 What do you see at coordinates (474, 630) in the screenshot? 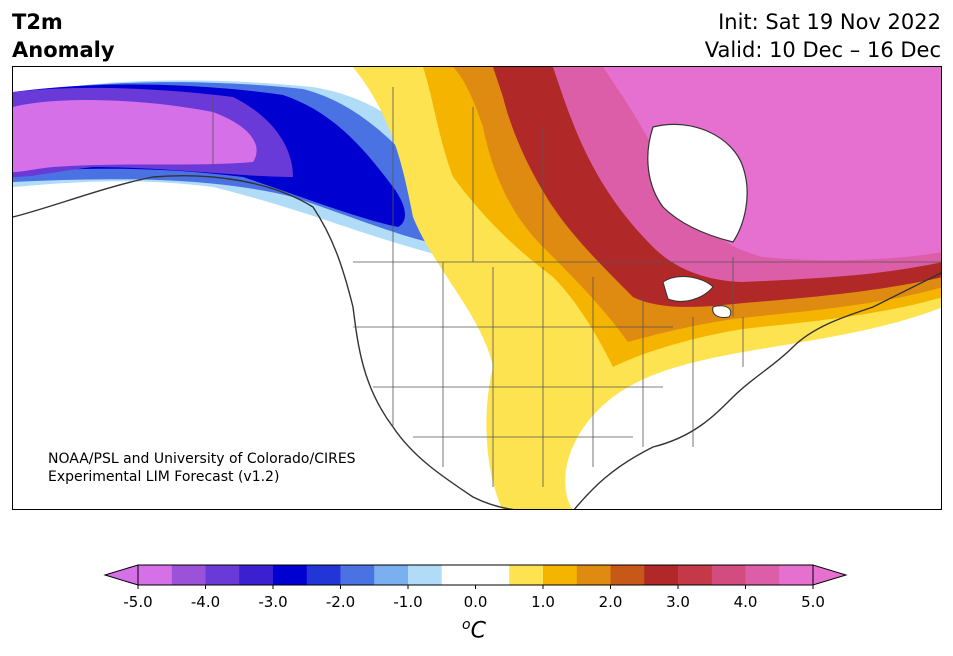
I see `unit-label: oC` at bounding box center [474, 630].